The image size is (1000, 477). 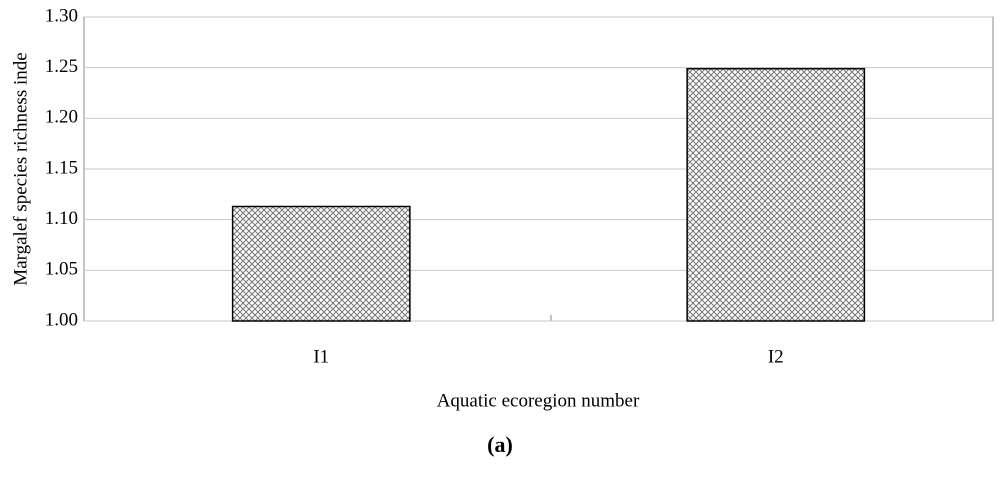 I want to click on y-axis-label: Margalef species richness inde, so click(x=20, y=168).